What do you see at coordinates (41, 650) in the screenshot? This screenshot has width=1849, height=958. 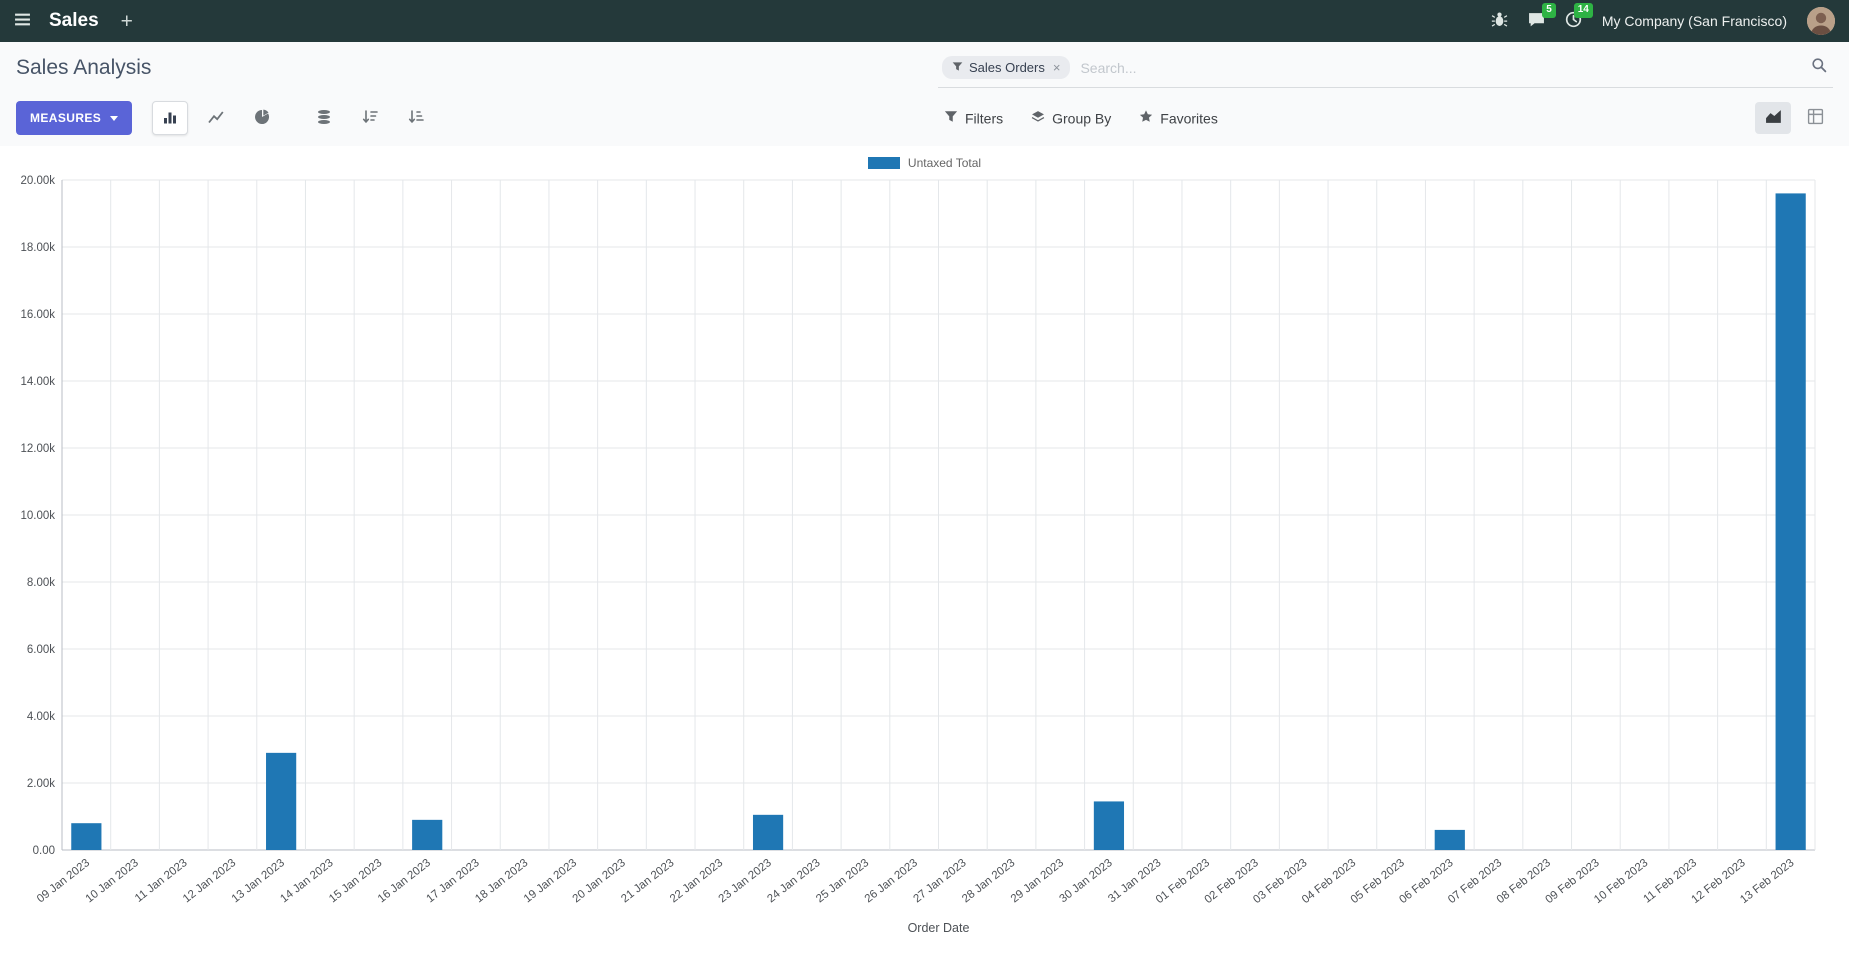 I see `y-tick-label: 6.00k` at bounding box center [41, 650].